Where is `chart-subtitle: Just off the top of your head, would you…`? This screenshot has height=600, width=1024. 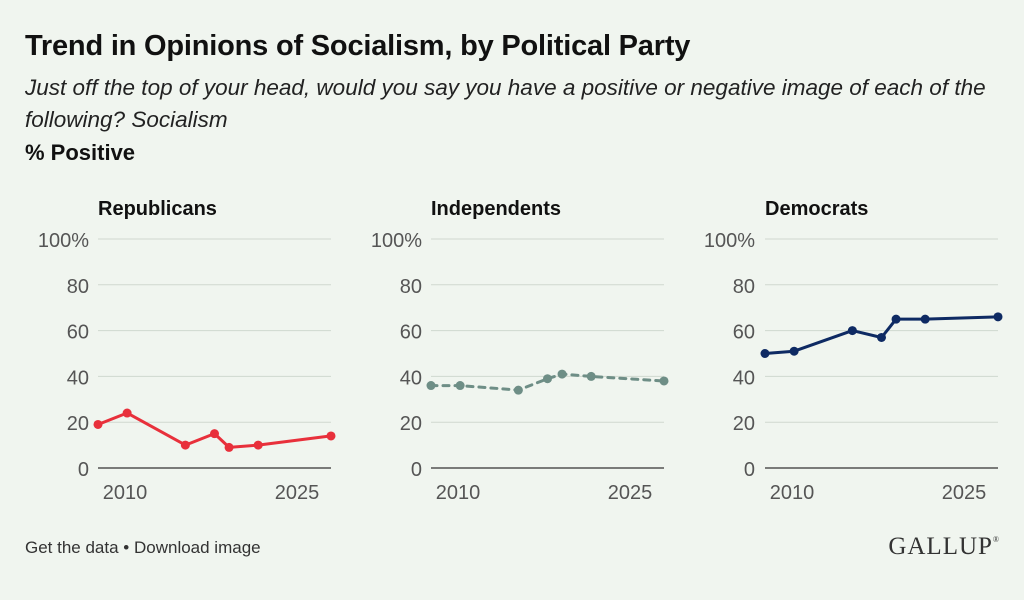 chart-subtitle: Just off the top of your head, would you… is located at coordinates (505, 103).